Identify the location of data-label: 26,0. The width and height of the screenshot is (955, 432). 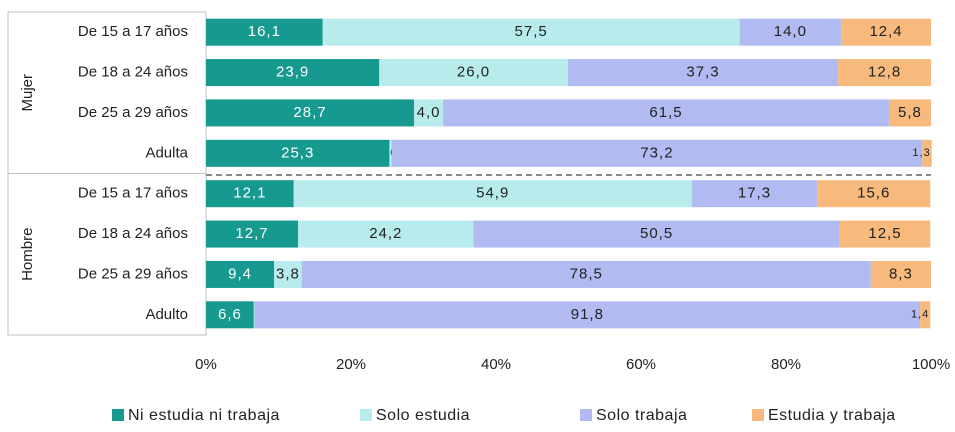
(473, 72).